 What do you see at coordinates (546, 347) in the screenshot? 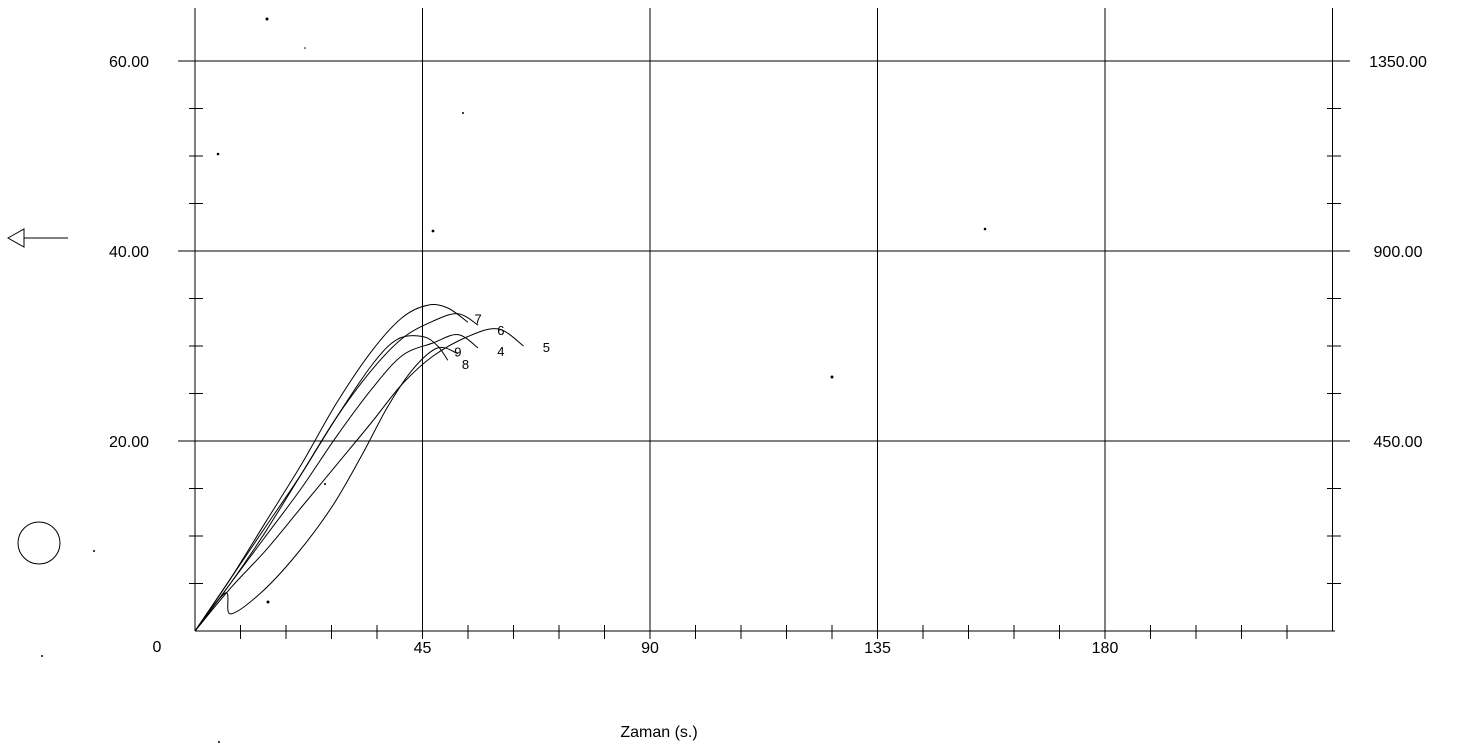
I see `series-label-5: 5` at bounding box center [546, 347].